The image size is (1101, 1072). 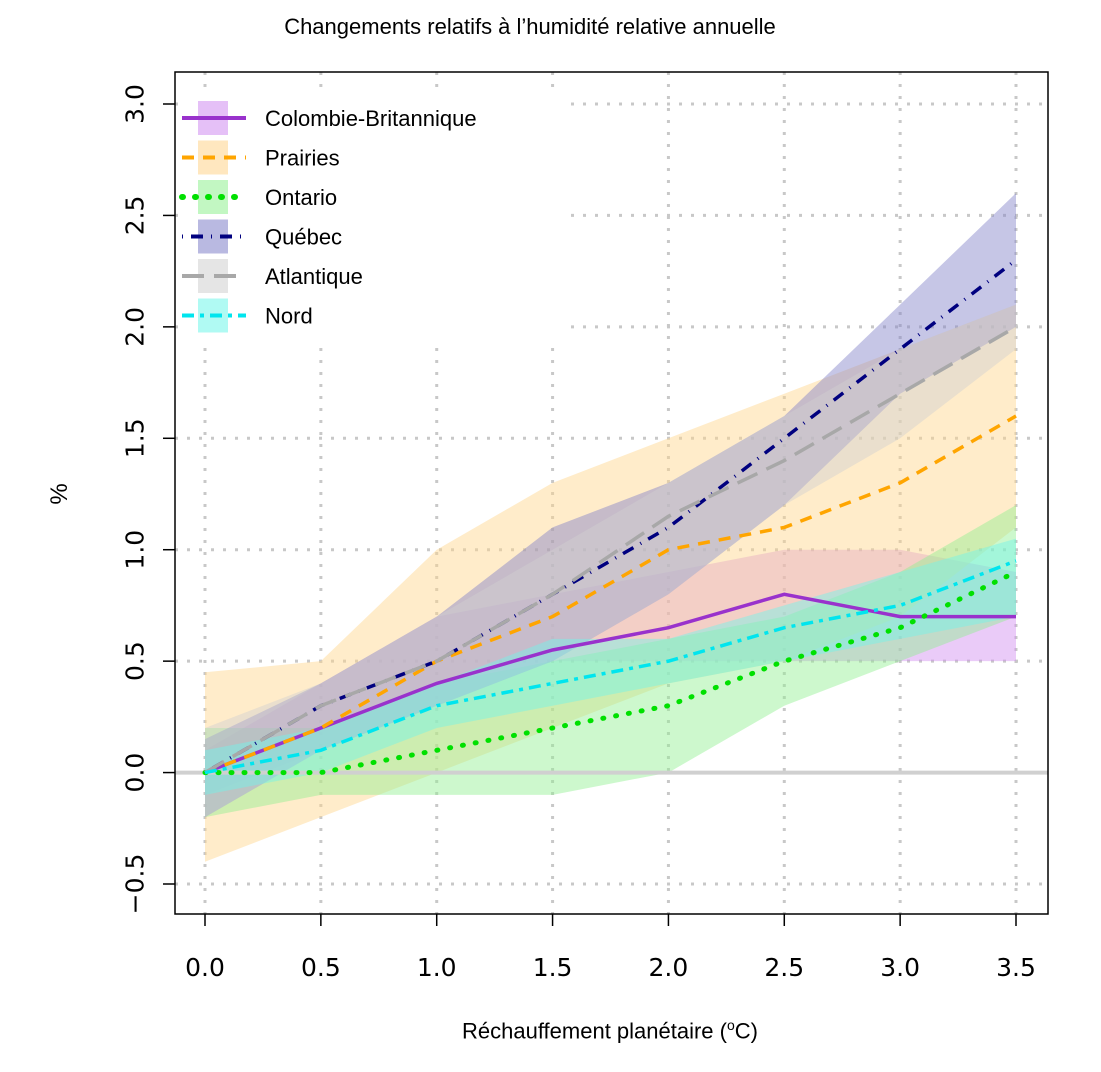 I want to click on x-tick-label-2: 1.0, so click(x=437, y=967).